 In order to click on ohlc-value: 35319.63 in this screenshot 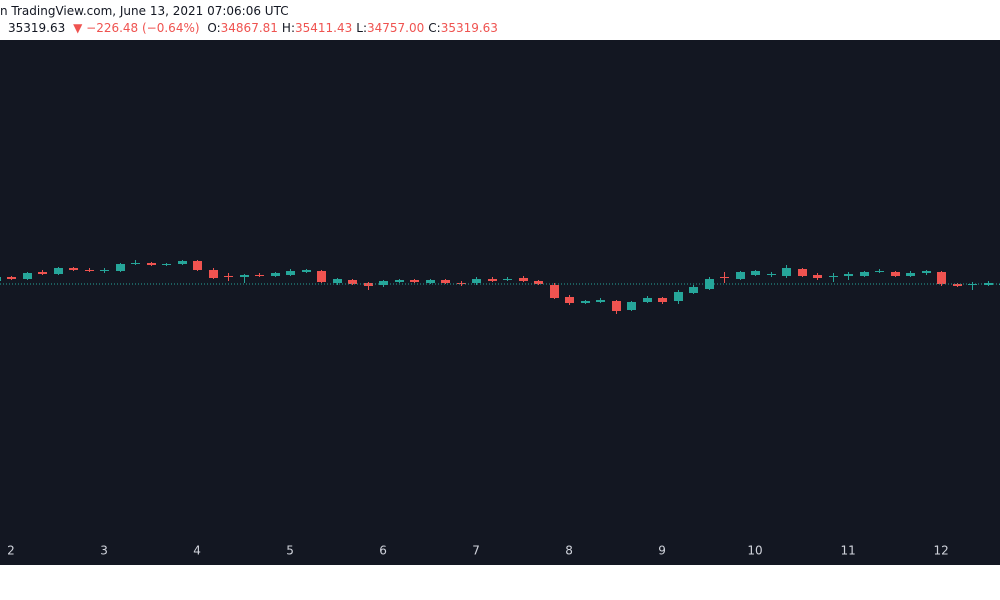, I will do `click(469, 28)`.